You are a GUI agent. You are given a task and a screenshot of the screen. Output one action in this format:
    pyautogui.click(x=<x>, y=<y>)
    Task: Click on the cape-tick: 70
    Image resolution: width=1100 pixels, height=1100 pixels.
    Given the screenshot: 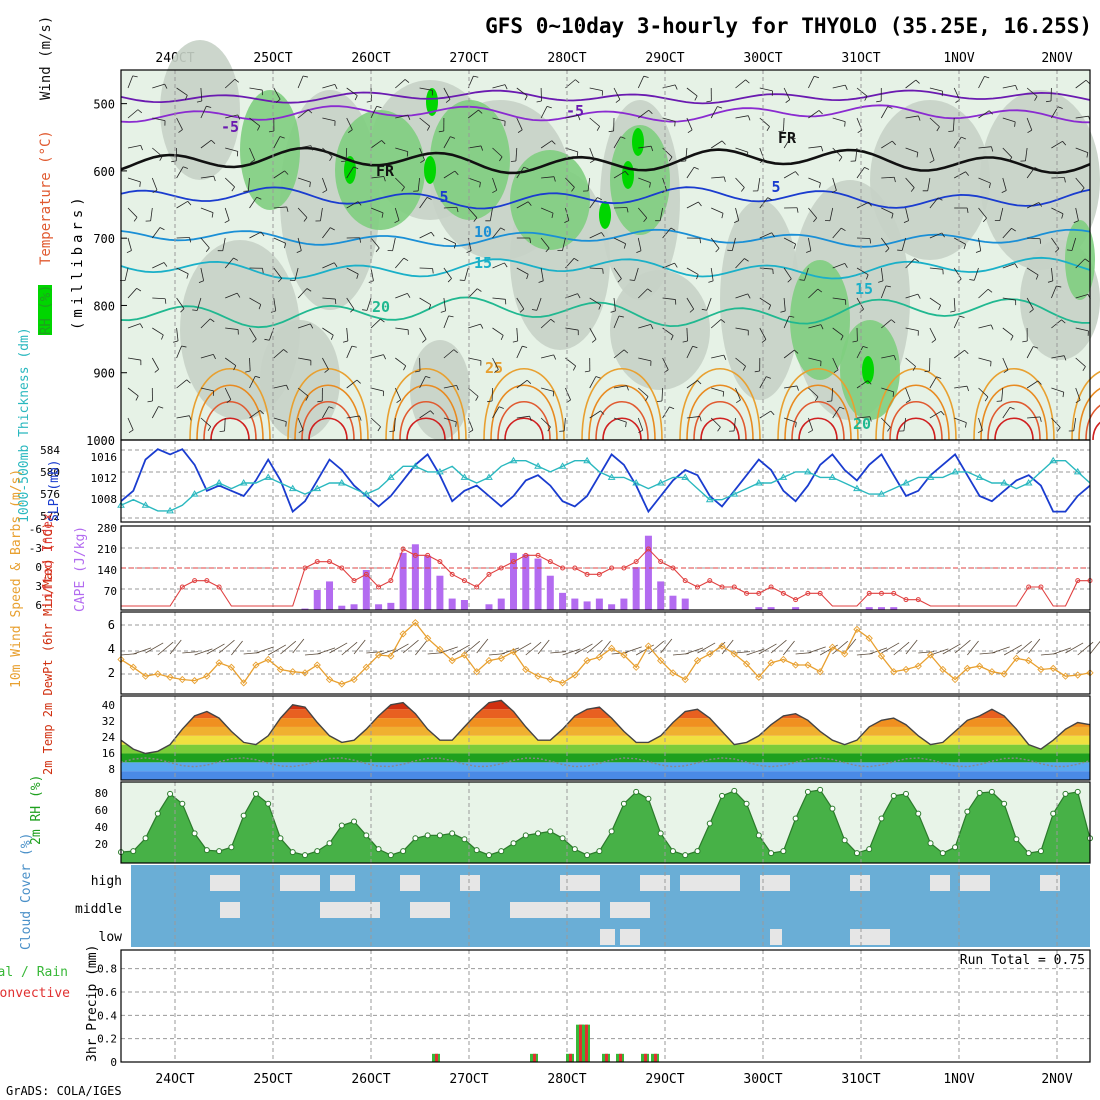 What is the action you would take?
    pyautogui.click(x=110, y=591)
    